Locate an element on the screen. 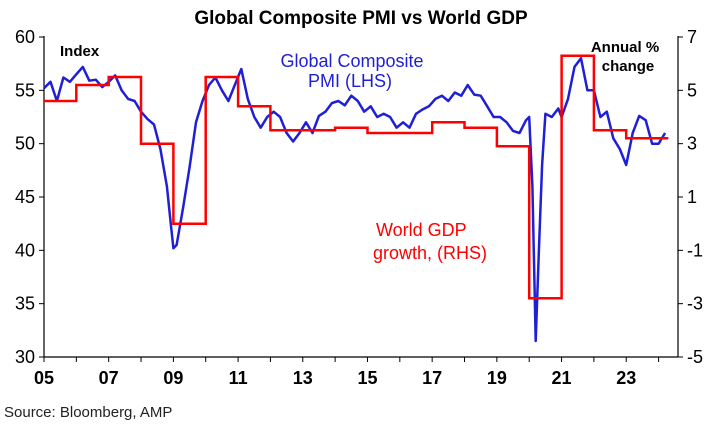  series-label-pmi-line2: PMI (LHS) is located at coordinates (350, 81).